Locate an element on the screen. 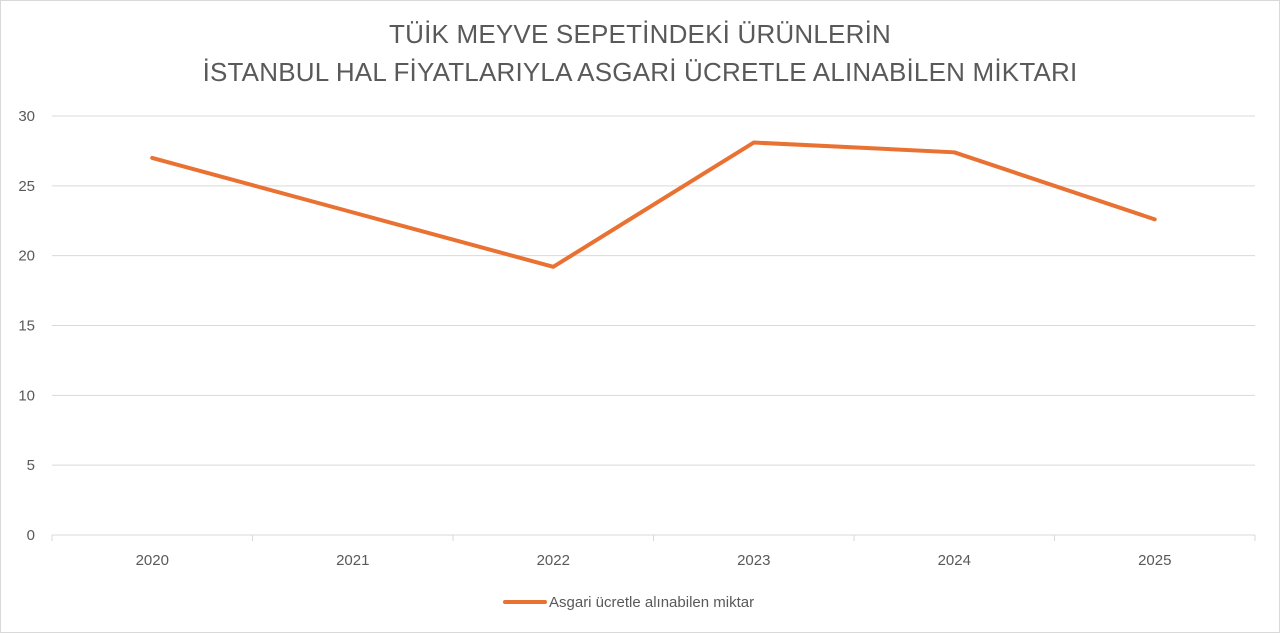 The image size is (1280, 633). x-tick-label: 2021 is located at coordinates (352, 560).